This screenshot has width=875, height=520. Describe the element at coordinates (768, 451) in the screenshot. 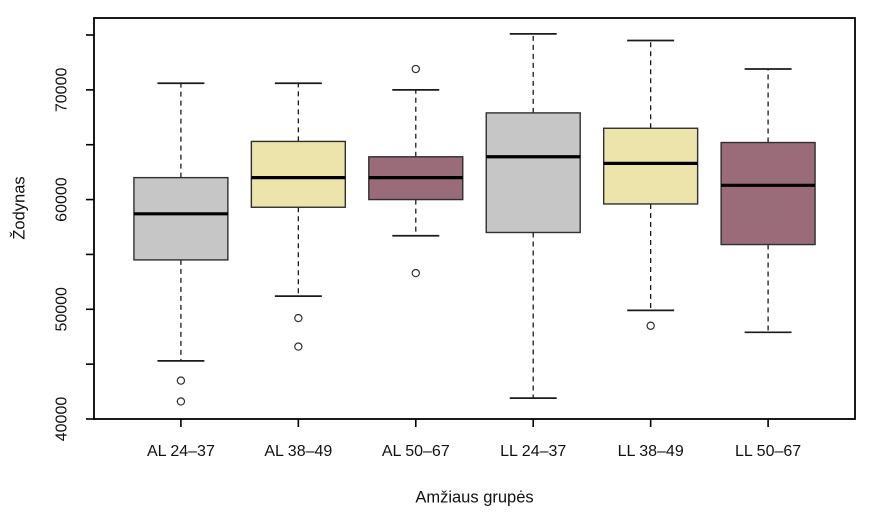

I see `x-tick-label: LL 50–67` at that location.